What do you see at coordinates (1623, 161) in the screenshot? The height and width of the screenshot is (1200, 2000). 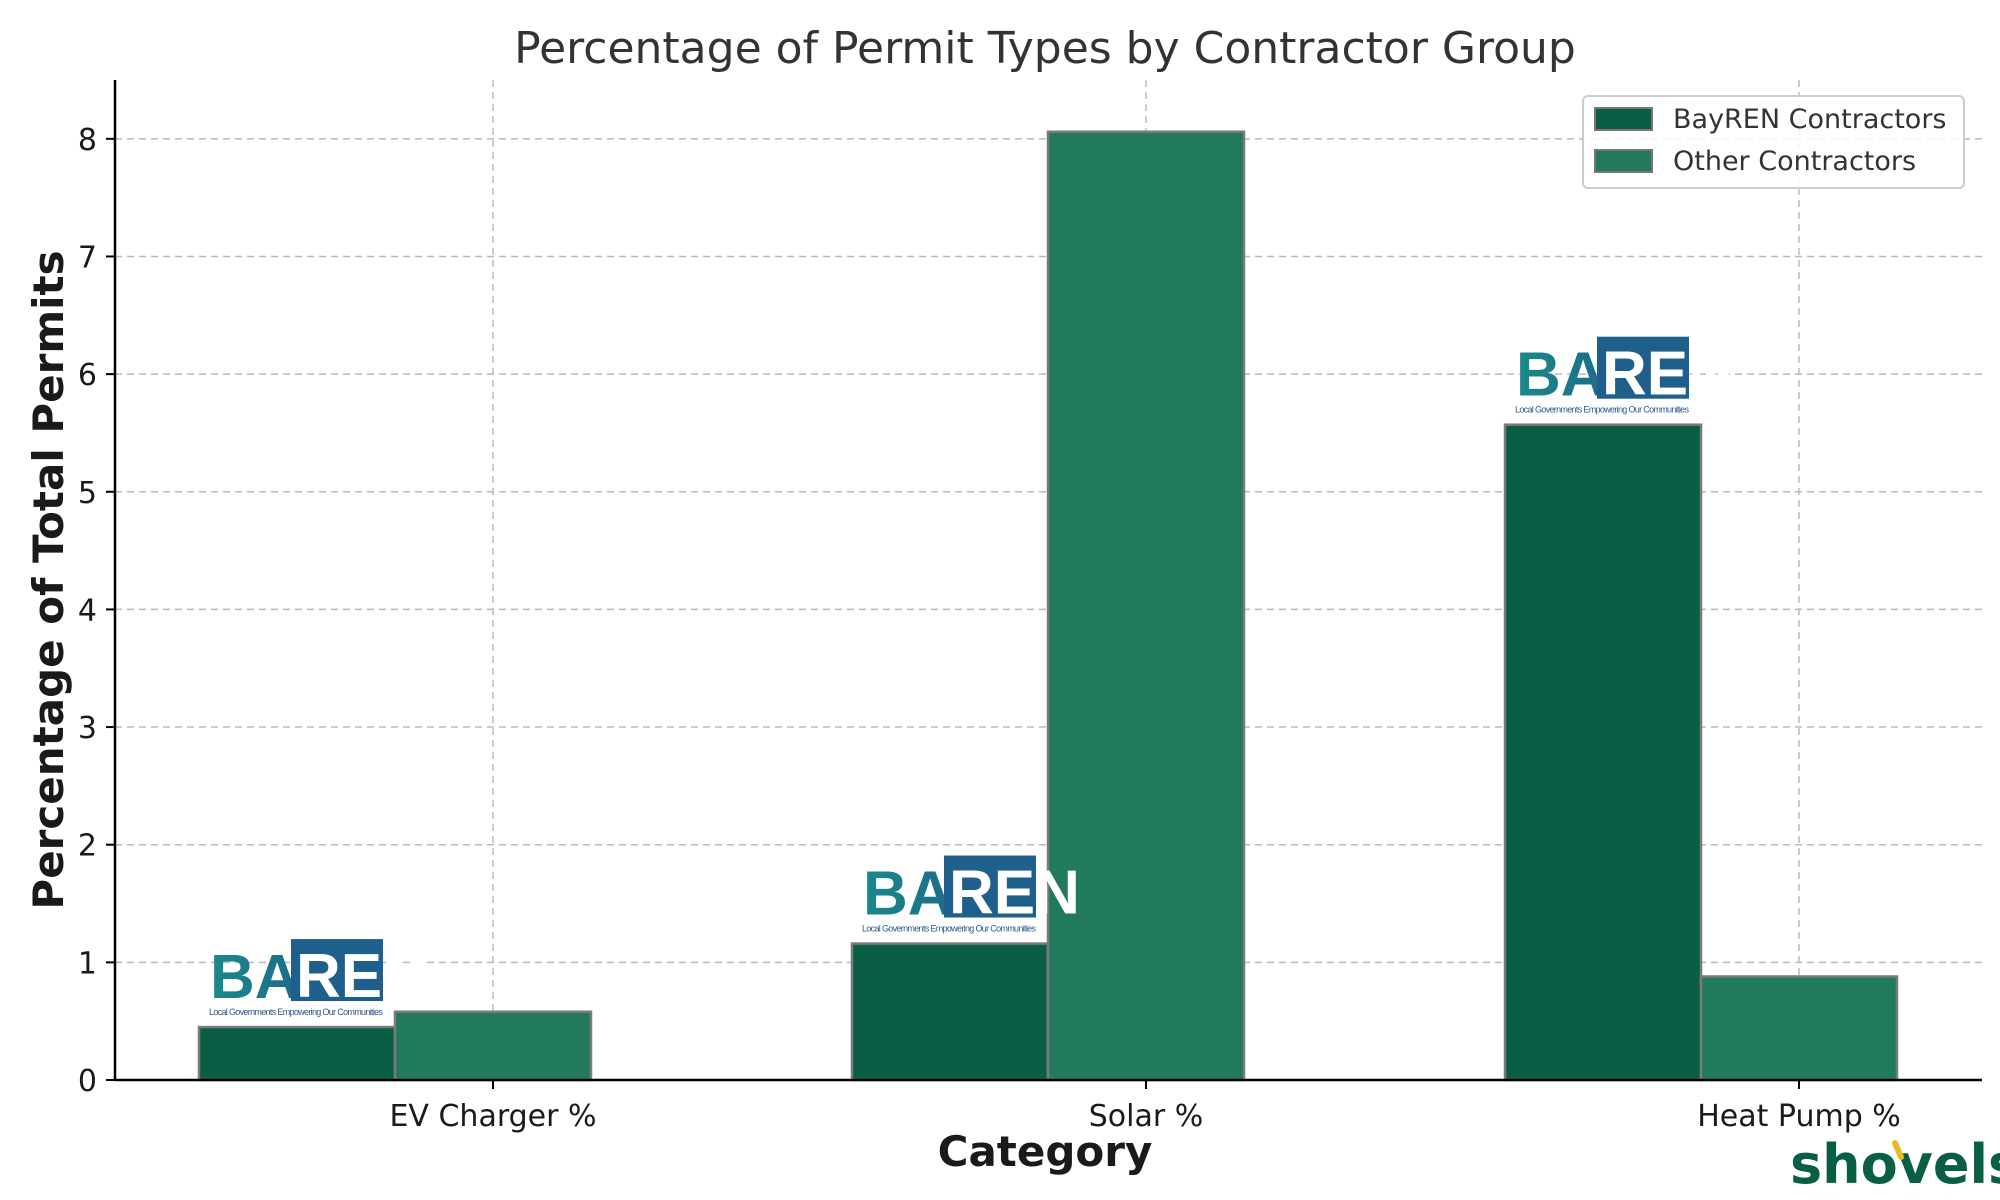 I see `legend-swatch-other` at bounding box center [1623, 161].